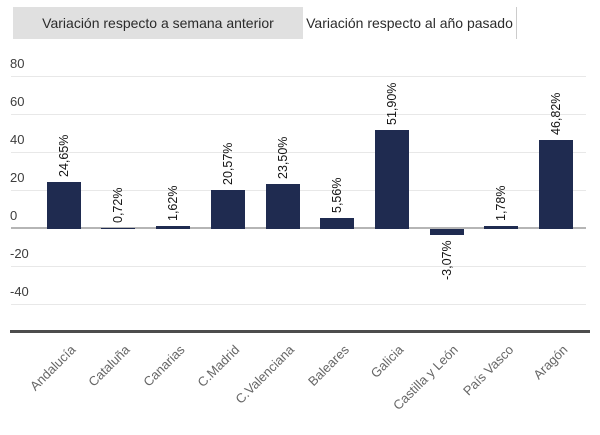  Describe the element at coordinates (14, 215) in the screenshot. I see `y-axis-tick-label: 0` at that location.